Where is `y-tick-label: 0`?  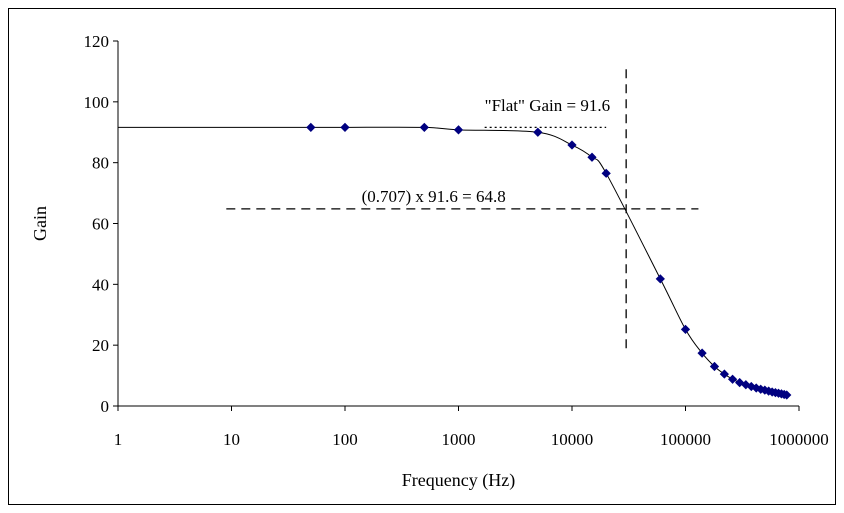
y-tick-label: 0 is located at coordinates (105, 406).